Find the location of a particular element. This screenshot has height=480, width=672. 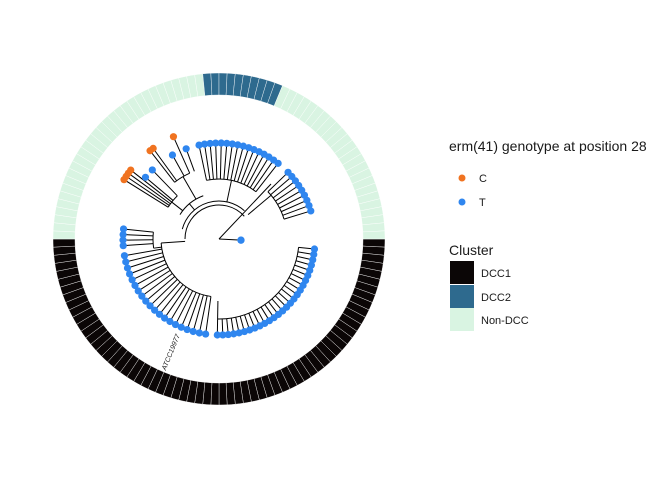

legend-swatch-dcc2 is located at coordinates (462, 296).